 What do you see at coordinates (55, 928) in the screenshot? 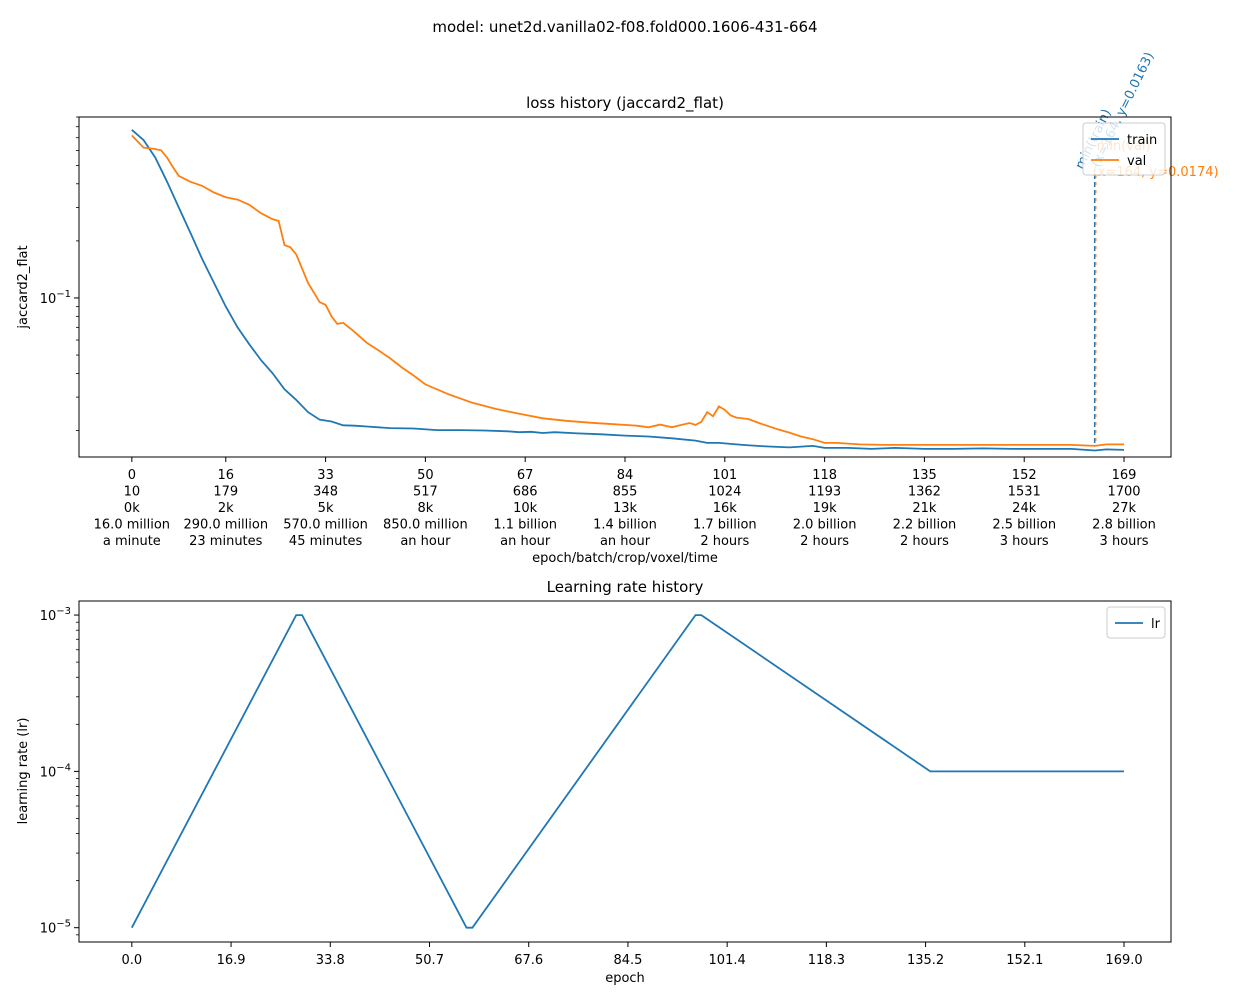
I see `lr-ytick-label-0: 10⁻⁵` at bounding box center [55, 928].